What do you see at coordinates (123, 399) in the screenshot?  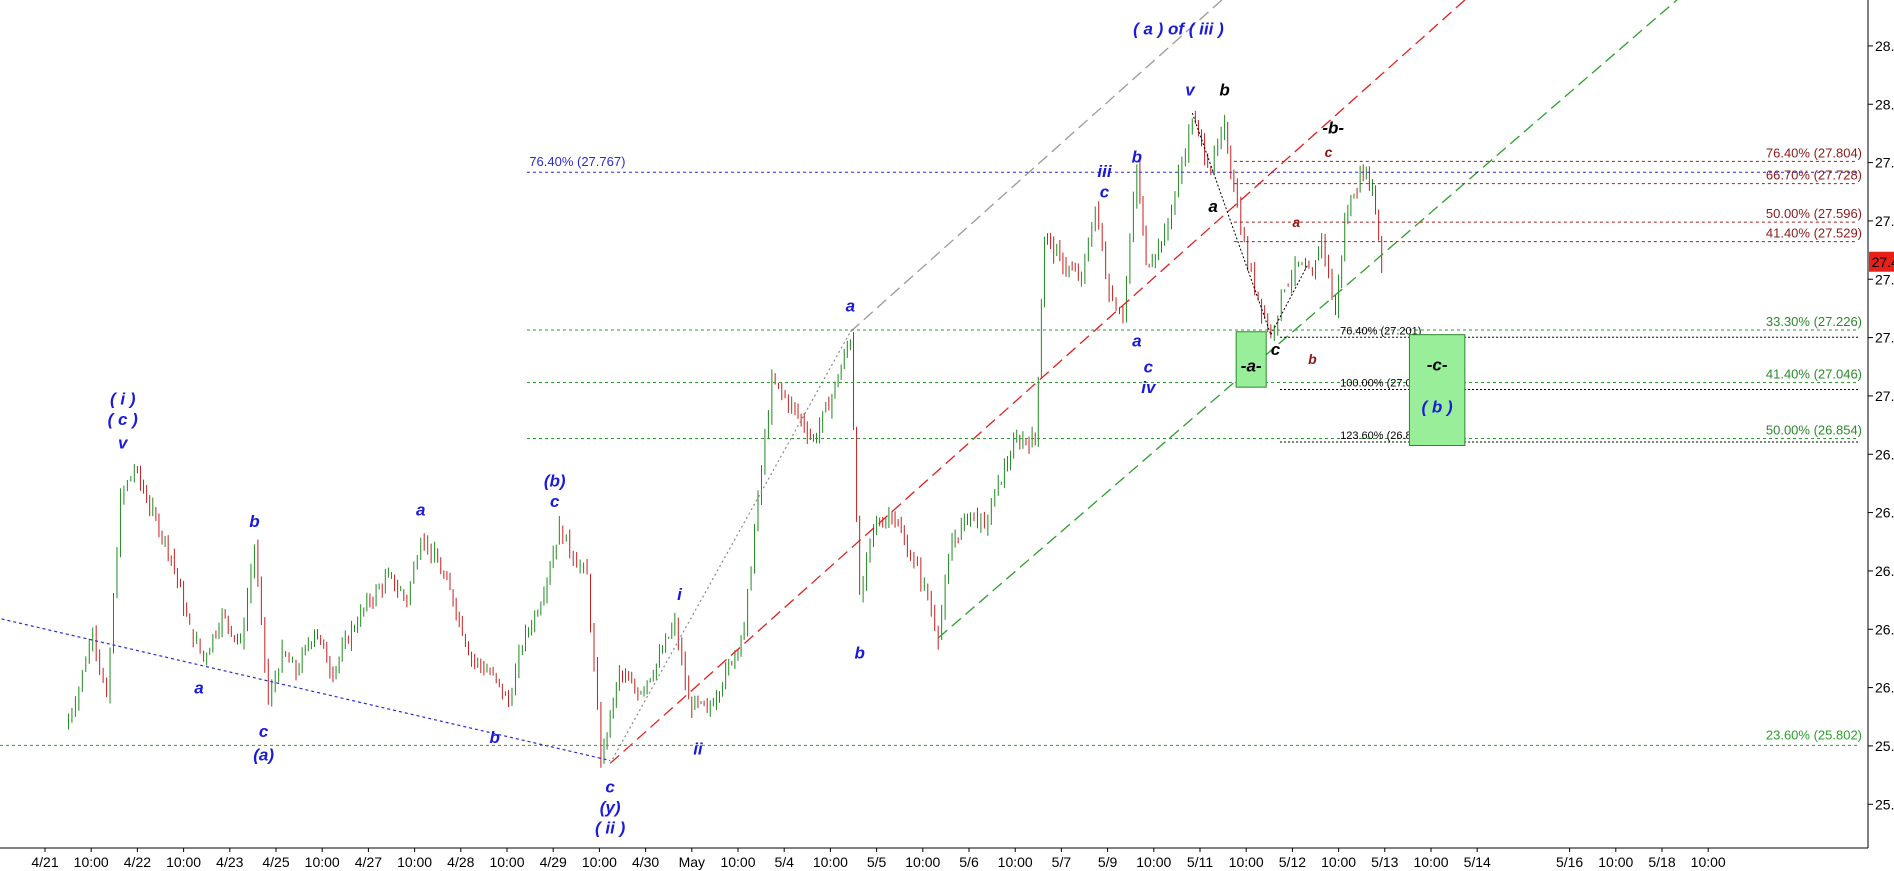 I see `wave-label: ( i )` at bounding box center [123, 399].